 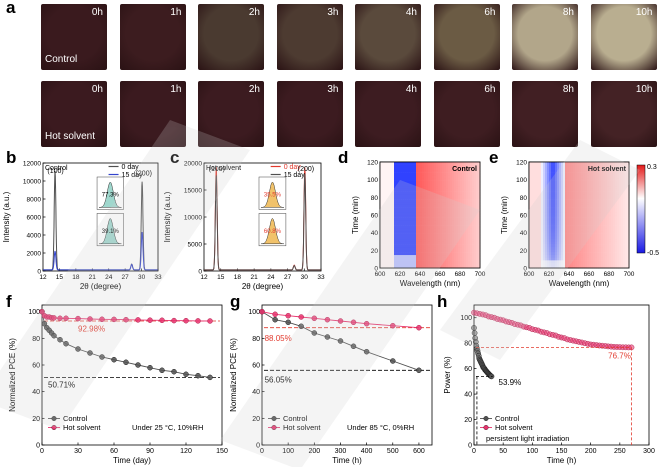 I want to click on tile-time-label: 10h, so click(x=644, y=89).